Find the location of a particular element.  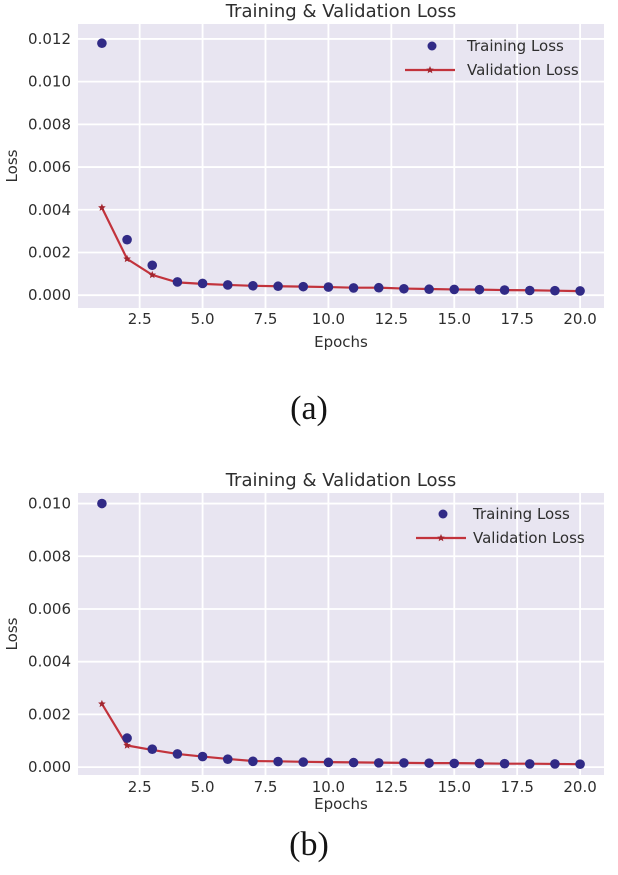

panel-a-caption: (a) is located at coordinates (309, 408).